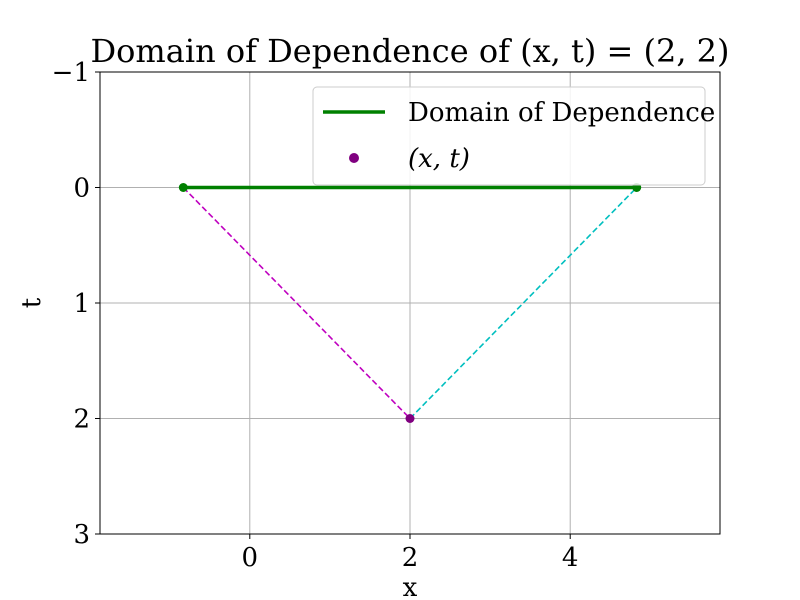 The height and width of the screenshot is (600, 800). What do you see at coordinates (410, 558) in the screenshot?
I see `x-tick-label: 2` at bounding box center [410, 558].